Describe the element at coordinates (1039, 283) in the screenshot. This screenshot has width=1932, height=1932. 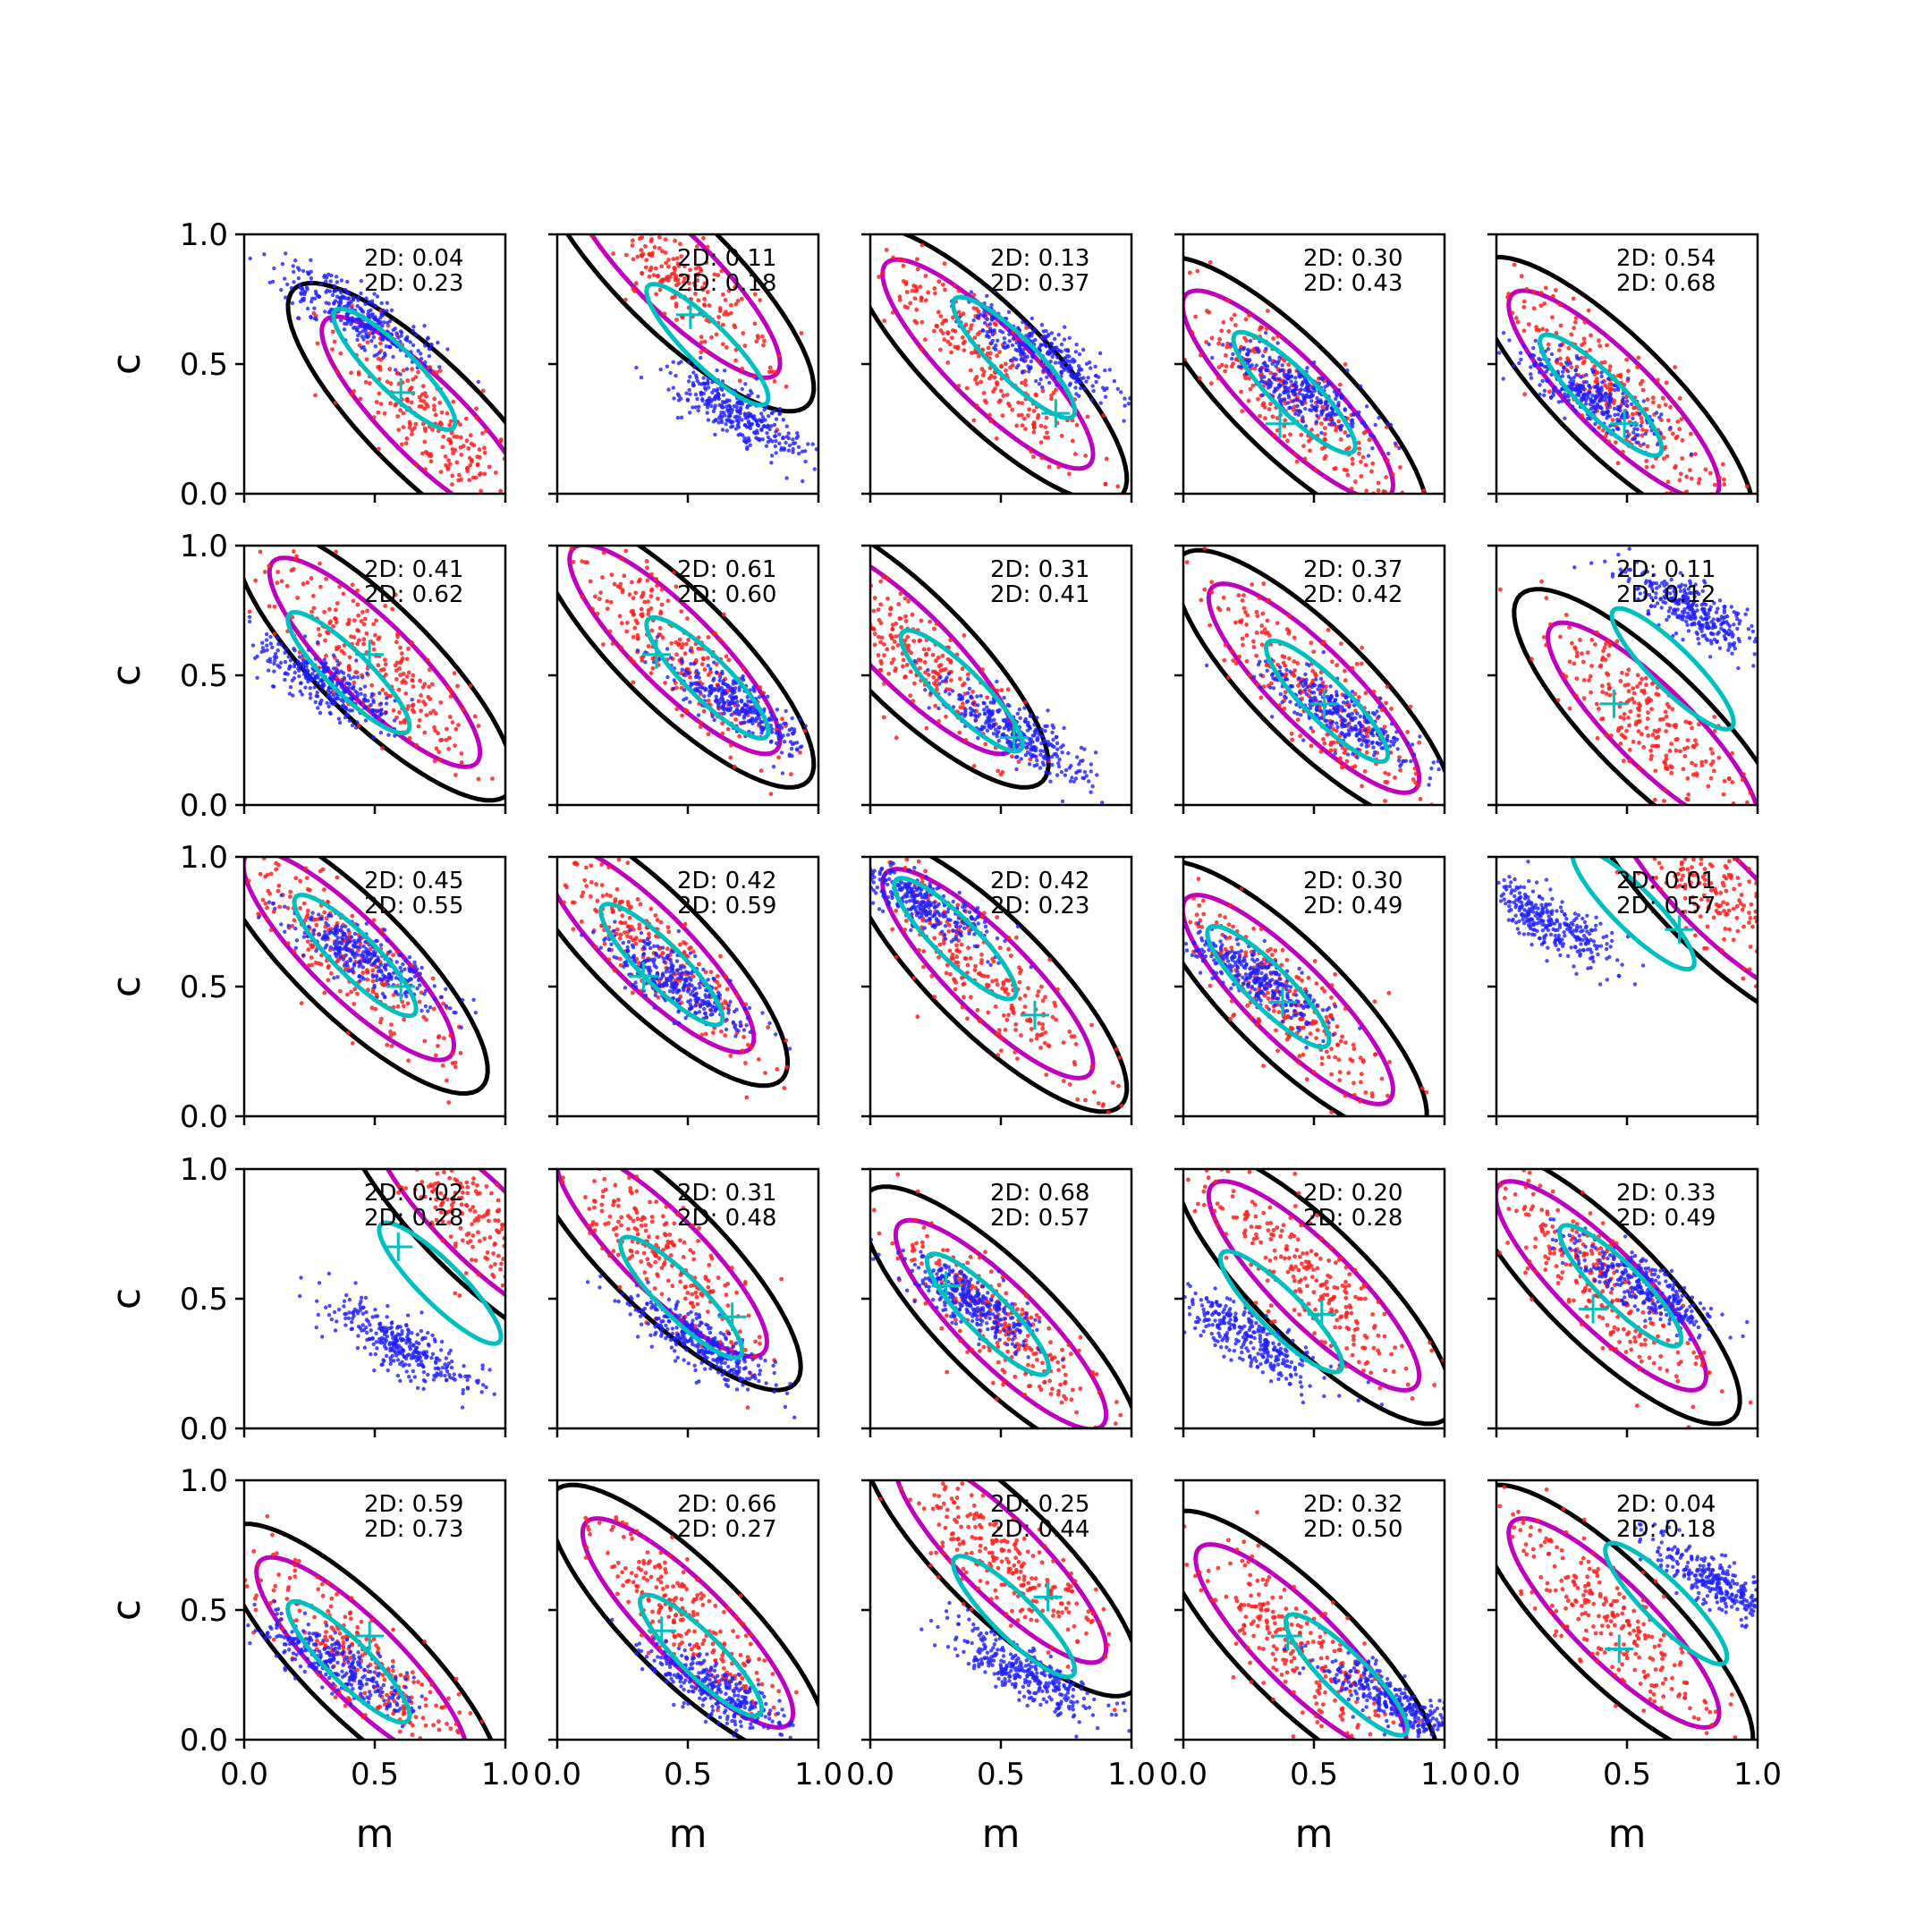
I see `panel-stat-label: 2D: 0.37` at that location.